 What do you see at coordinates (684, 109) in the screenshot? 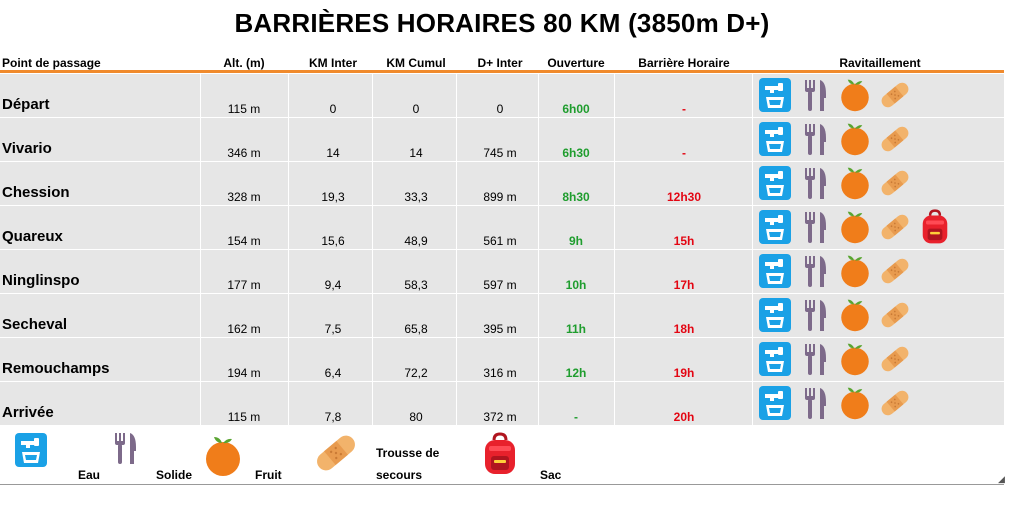
I see `cell-barriere: -` at bounding box center [684, 109].